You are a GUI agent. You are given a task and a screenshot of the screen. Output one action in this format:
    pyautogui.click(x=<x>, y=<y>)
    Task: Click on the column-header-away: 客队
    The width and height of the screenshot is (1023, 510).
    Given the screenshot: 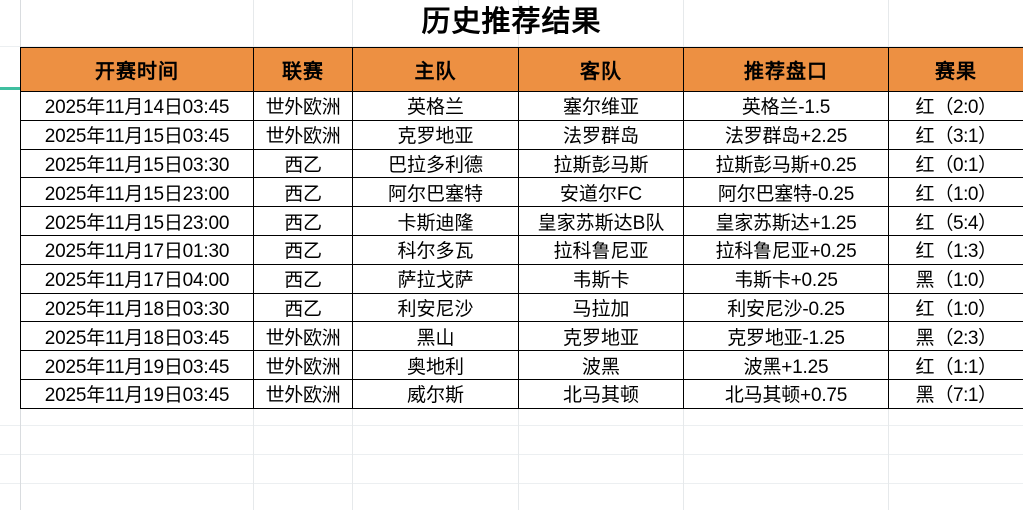 What is the action you would take?
    pyautogui.click(x=601, y=69)
    